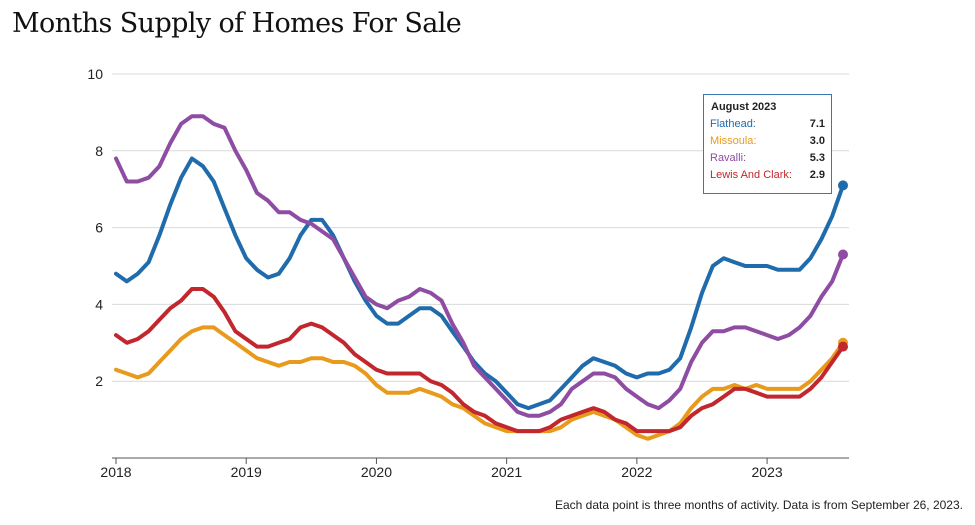  I want to click on x-tick-label: 2021, so click(506, 472).